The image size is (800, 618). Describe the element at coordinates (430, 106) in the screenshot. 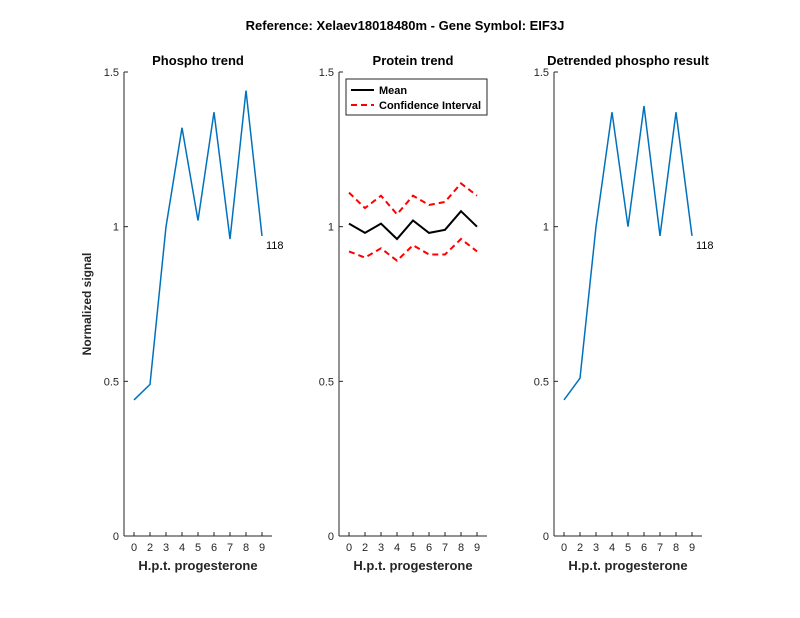

I see `legend-entry-ci: Confidence Interval` at that location.